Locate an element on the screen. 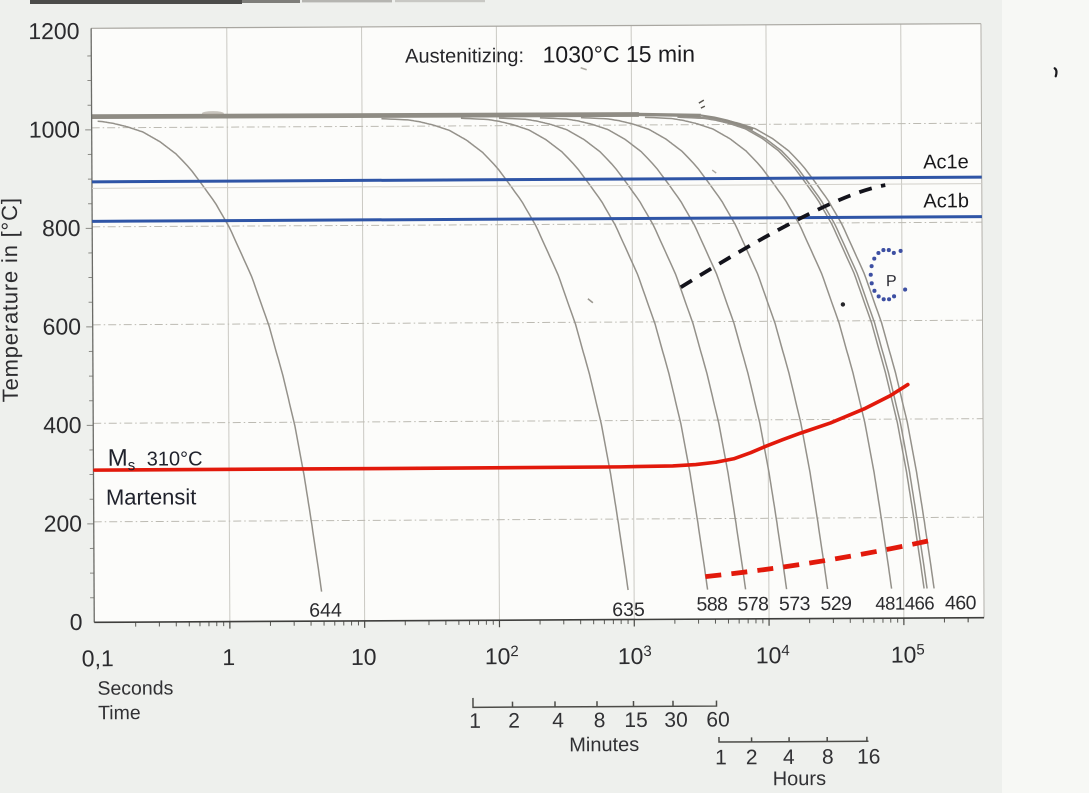 The image size is (1089, 793). svg-text: 1000 is located at coordinates (54, 129).